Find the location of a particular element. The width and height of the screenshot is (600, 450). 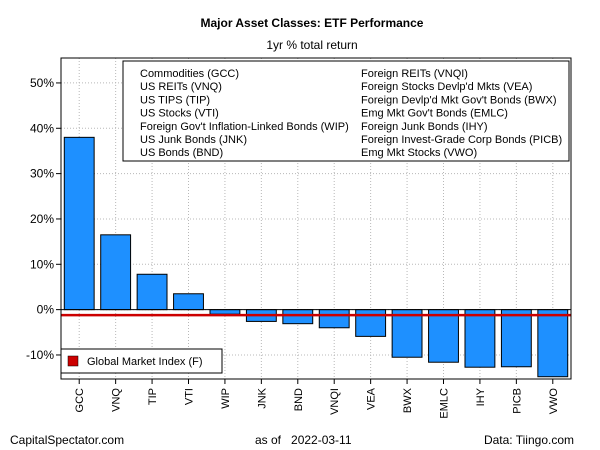

chart-subtitle: 1yr % total return is located at coordinates (311, 45).